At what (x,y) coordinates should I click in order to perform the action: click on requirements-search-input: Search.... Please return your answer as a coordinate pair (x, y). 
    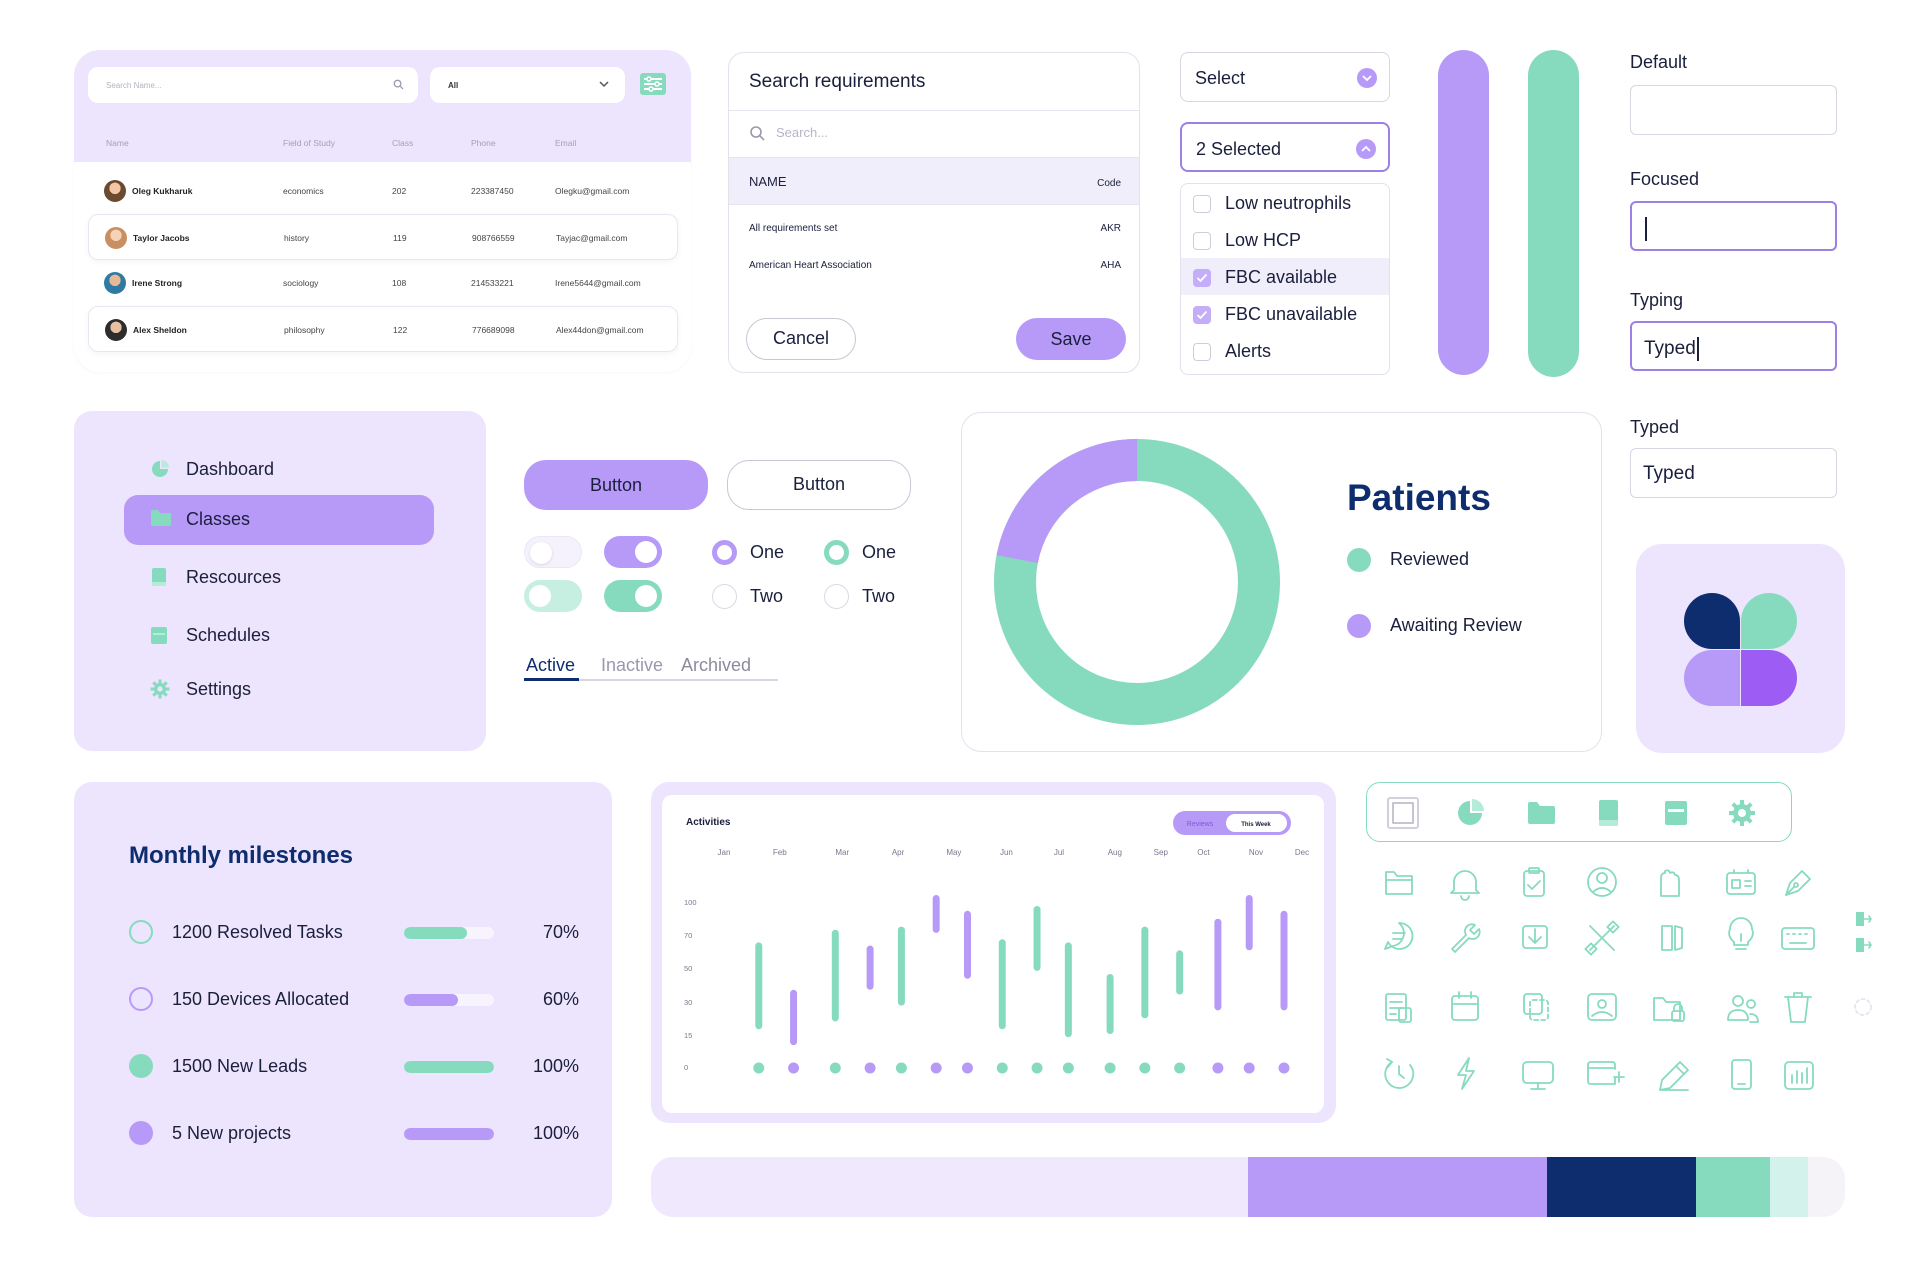
    Looking at the image, I should click on (788, 133).